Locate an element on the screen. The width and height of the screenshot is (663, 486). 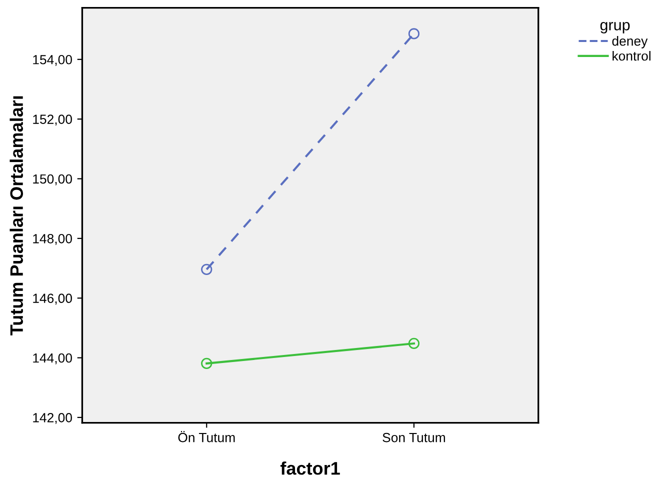
legend-title: grup is located at coordinates (615, 28).